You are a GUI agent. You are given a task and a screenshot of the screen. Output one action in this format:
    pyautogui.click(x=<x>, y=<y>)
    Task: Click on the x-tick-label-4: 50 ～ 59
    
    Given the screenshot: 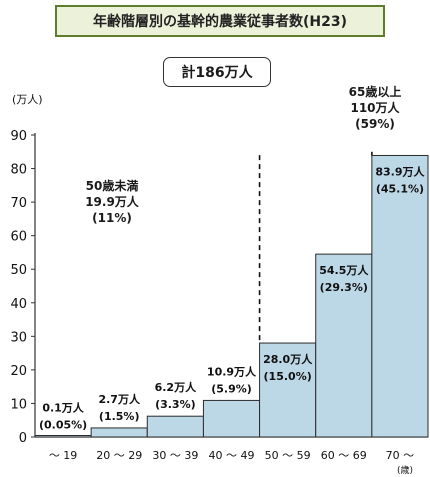 What is the action you would take?
    pyautogui.click(x=288, y=455)
    